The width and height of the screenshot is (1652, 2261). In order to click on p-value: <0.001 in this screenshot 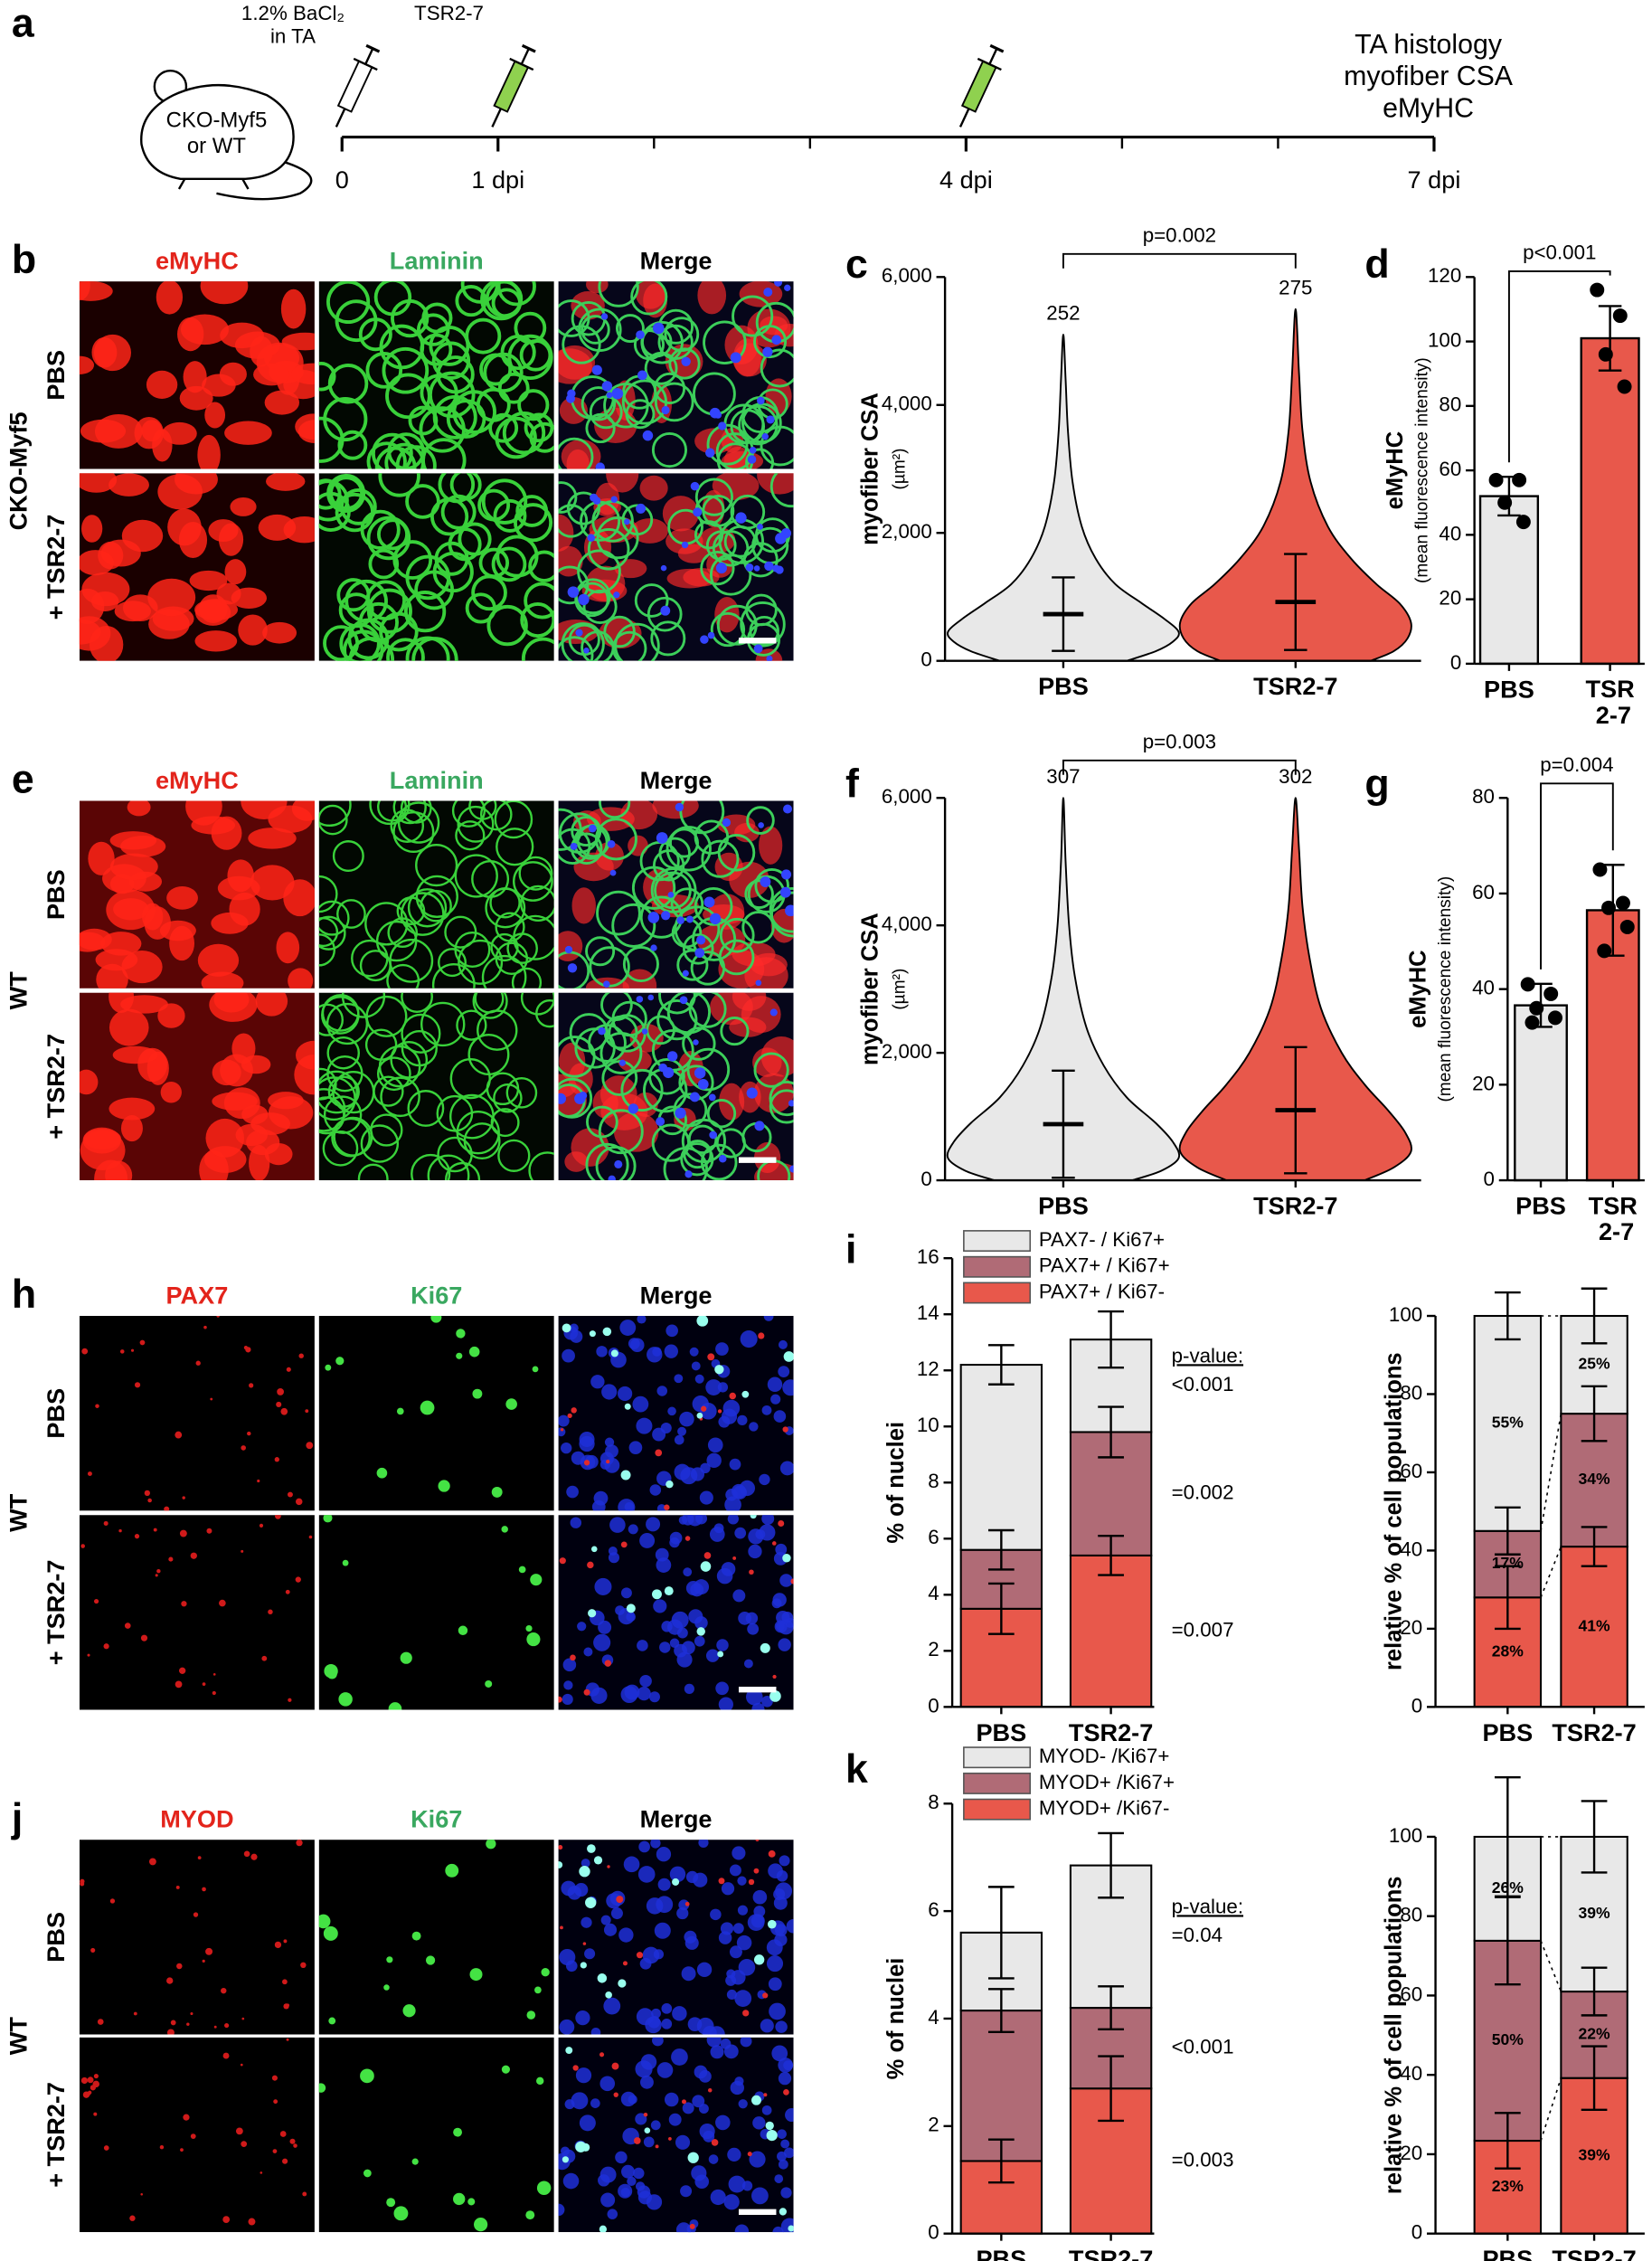, I will do `click(1203, 2047)`.